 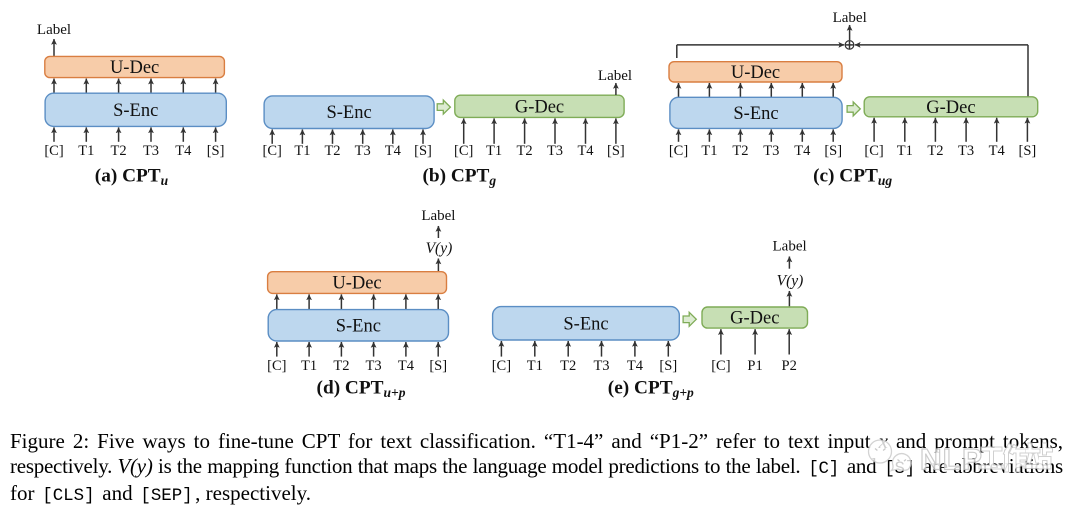 I want to click on svg-text: P1, so click(x=754, y=366).